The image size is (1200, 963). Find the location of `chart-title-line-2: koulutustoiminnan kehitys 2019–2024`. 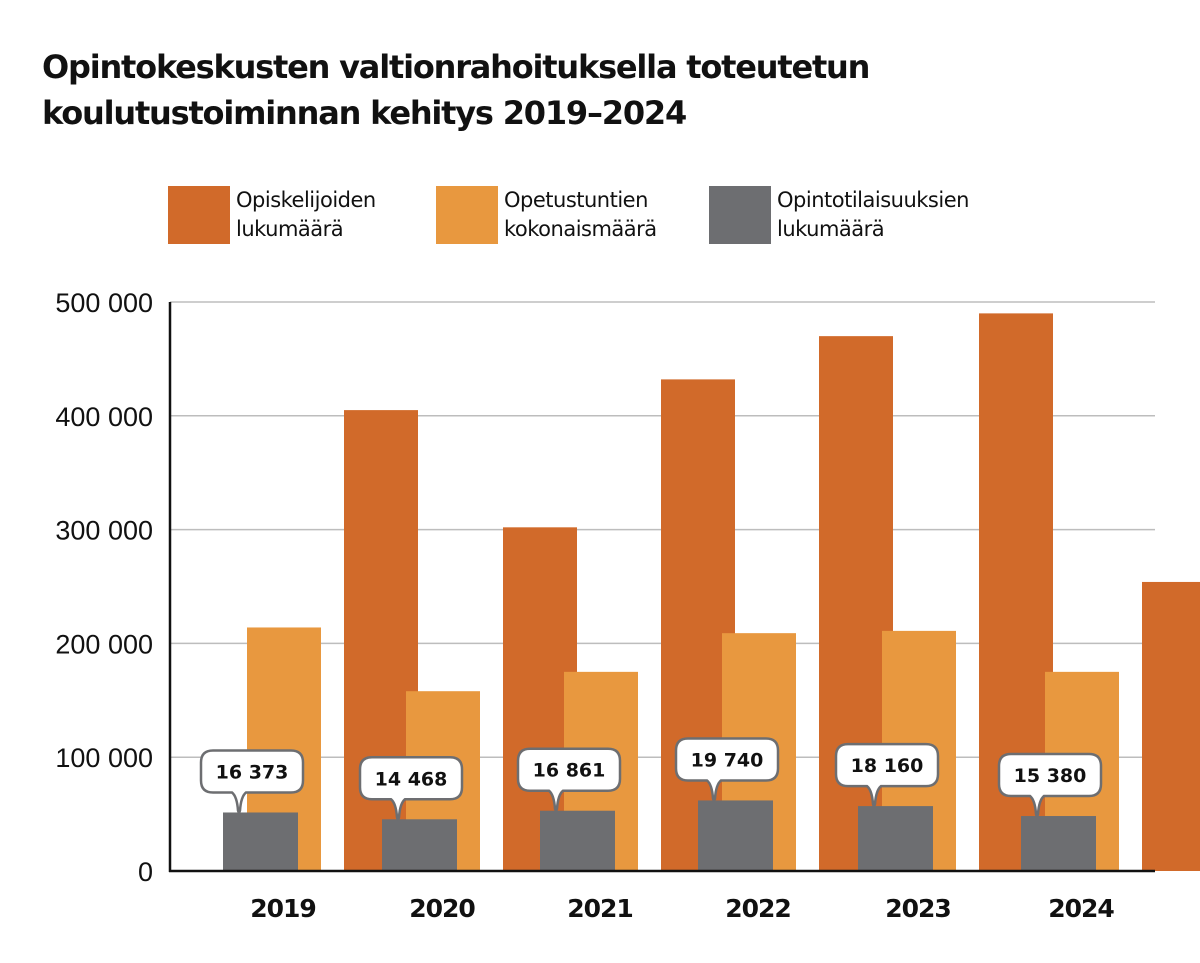

chart-title-line-2: koulutustoiminnan kehitys 2019–2024 is located at coordinates (364, 113).